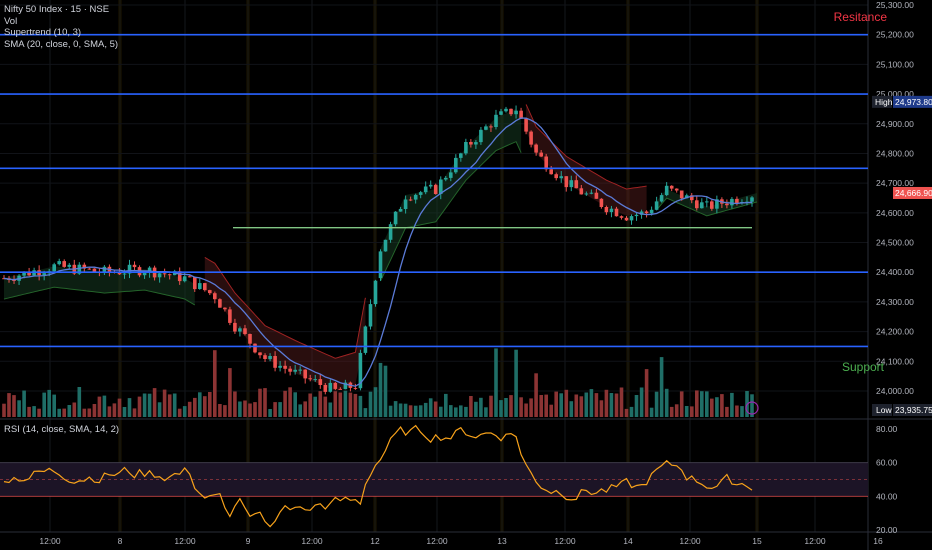 The height and width of the screenshot is (550, 932). Describe the element at coordinates (57, 9) in the screenshot. I see `symbol-label: Nifty 50 Index · 15 · NSE` at that location.